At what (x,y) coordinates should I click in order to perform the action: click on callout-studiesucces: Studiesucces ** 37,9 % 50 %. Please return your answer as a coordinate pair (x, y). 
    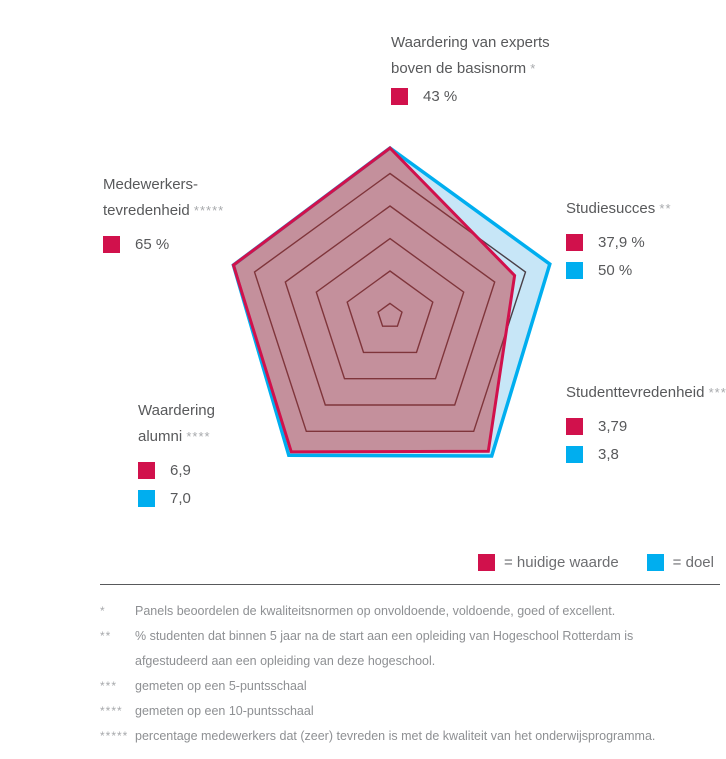
    Looking at the image, I should click on (619, 240).